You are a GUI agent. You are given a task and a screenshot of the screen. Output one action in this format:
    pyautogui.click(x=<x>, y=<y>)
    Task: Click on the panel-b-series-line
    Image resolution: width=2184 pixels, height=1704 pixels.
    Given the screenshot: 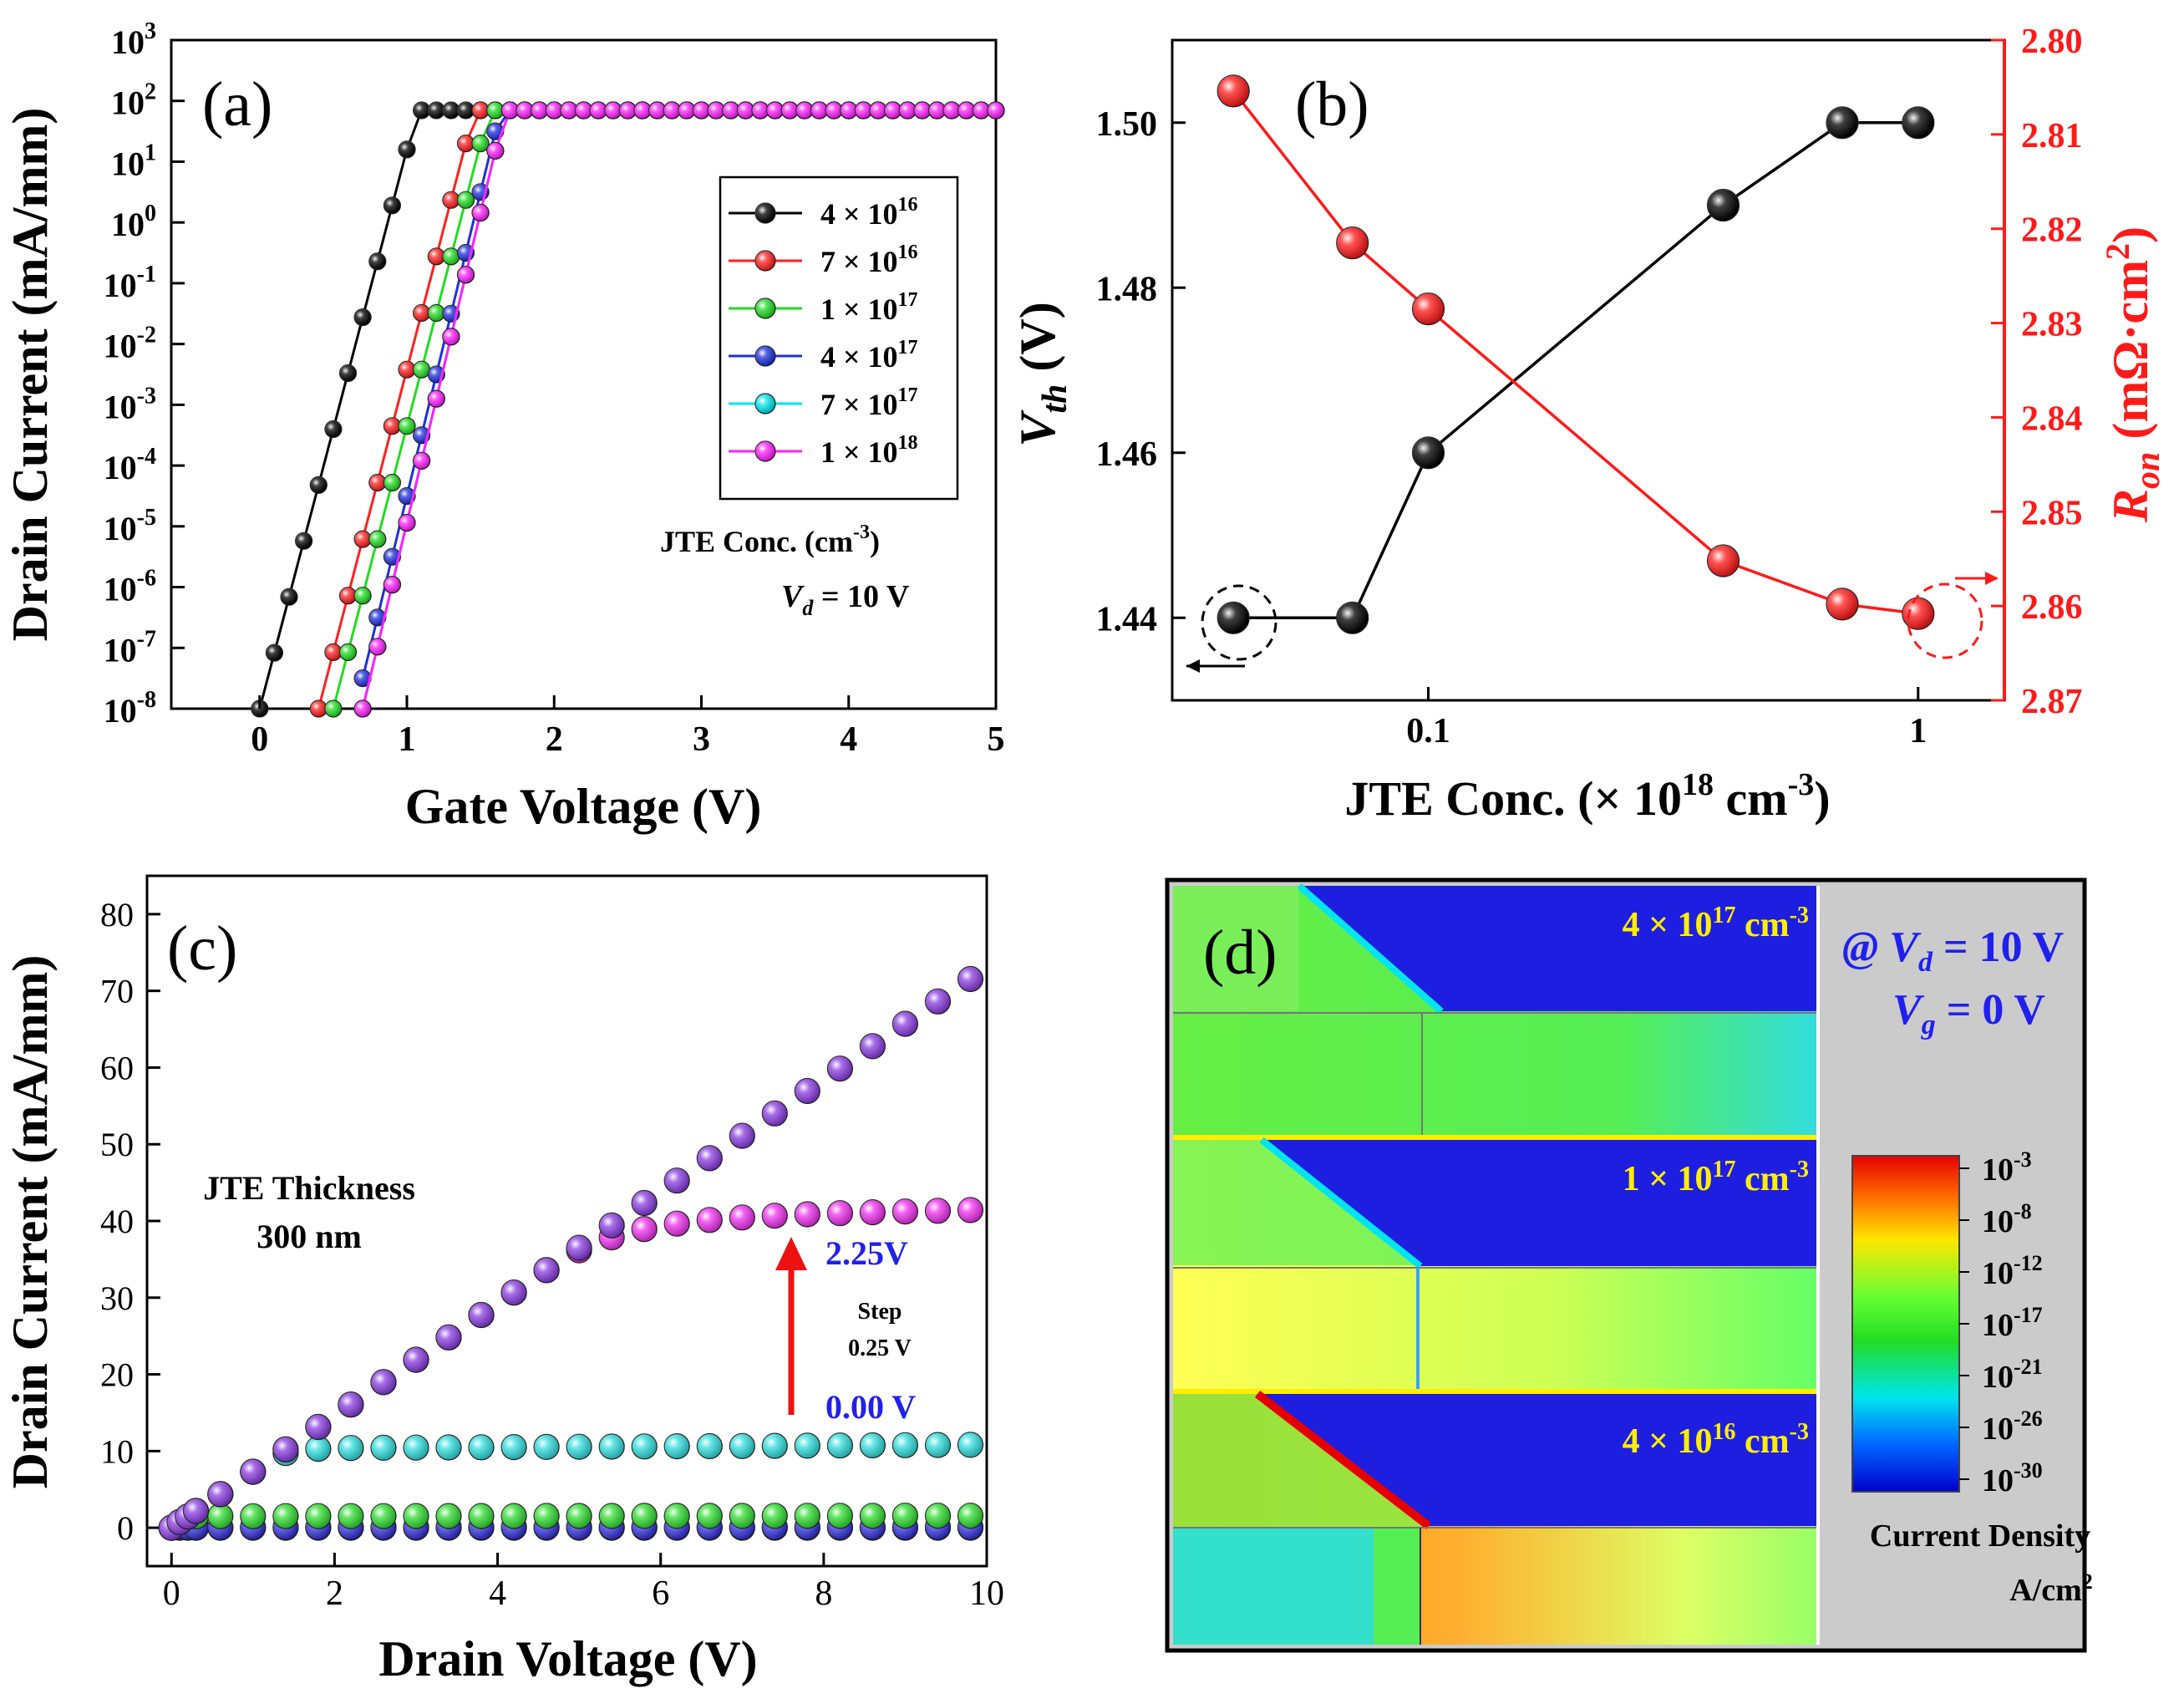 What is the action you would take?
    pyautogui.click(x=1575, y=352)
    